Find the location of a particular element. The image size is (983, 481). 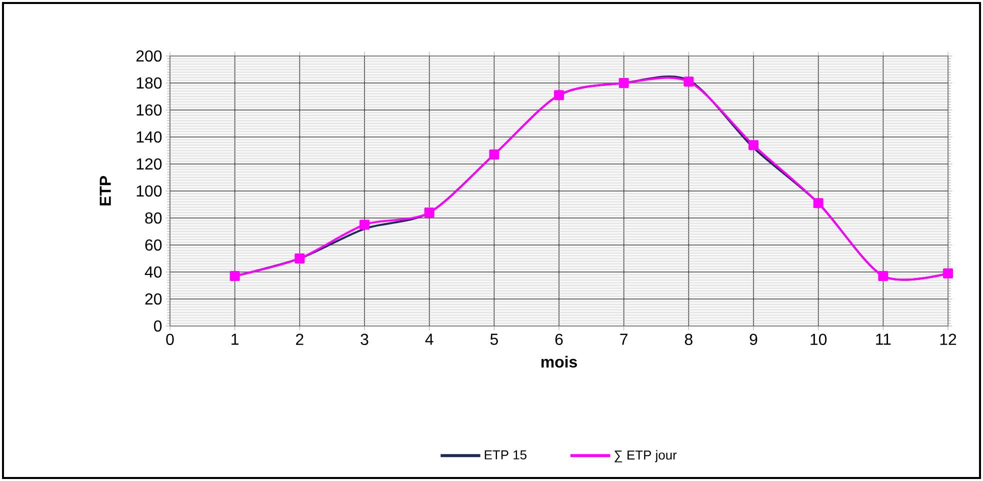

y-tick-label: 160 is located at coordinates (149, 110).